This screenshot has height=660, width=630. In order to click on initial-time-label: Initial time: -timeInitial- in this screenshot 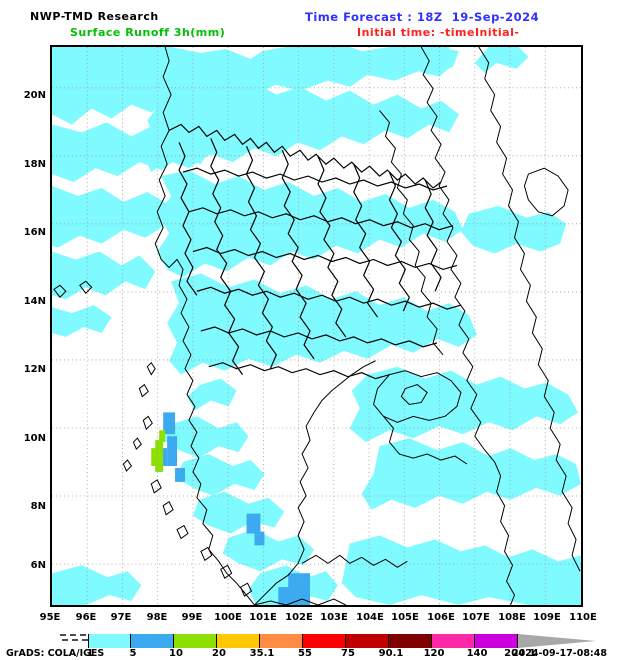, I will do `click(438, 32)`.